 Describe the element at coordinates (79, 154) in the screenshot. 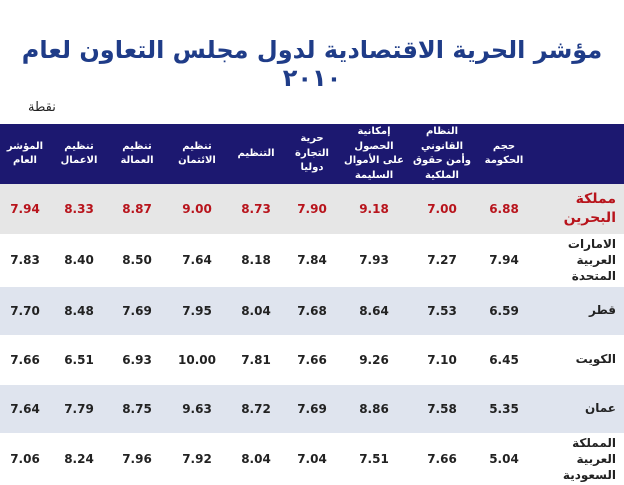

I see `header-business-regulation: تنظيم الاعمال` at that location.